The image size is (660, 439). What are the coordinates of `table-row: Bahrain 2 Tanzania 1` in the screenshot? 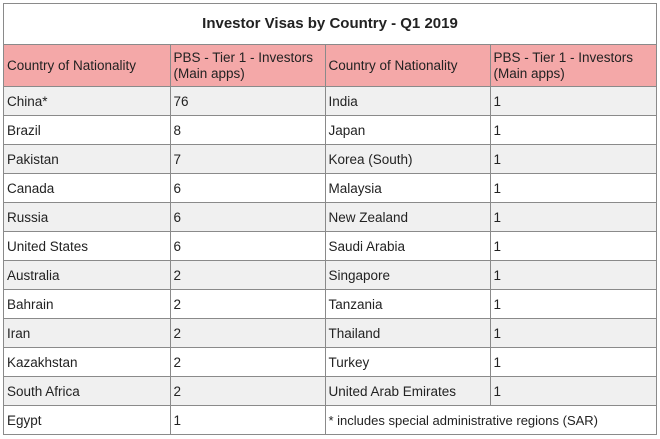 It's located at (330, 304).